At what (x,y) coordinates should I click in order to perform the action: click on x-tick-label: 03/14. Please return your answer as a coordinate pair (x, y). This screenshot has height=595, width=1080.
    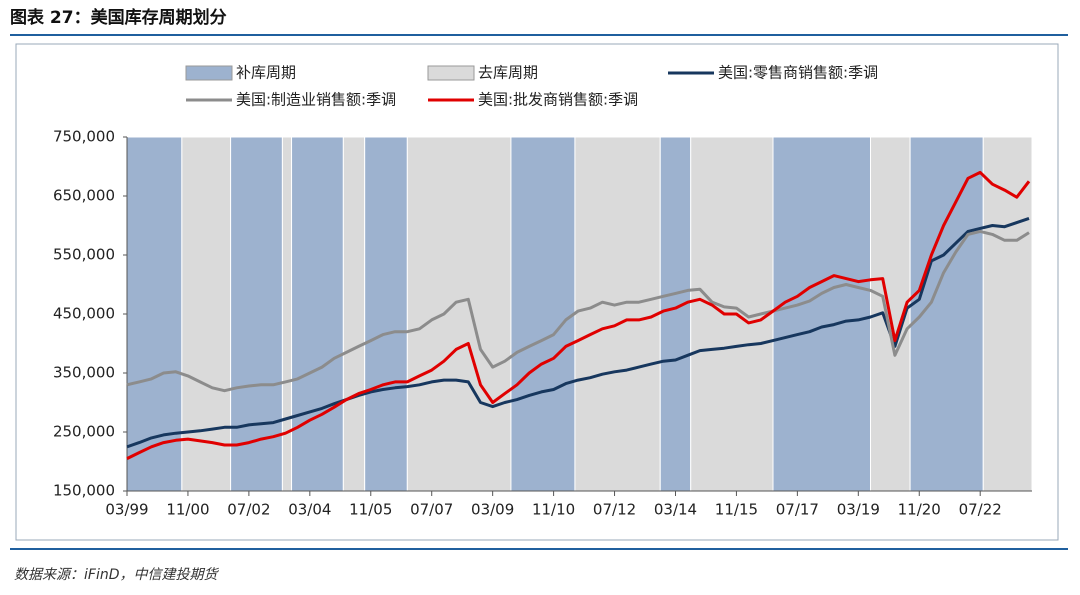
    Looking at the image, I should click on (675, 510).